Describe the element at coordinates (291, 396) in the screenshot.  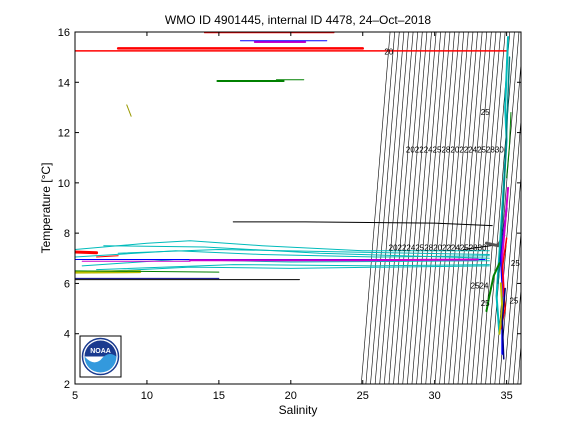
I see `x-tick-label: 20` at that location.